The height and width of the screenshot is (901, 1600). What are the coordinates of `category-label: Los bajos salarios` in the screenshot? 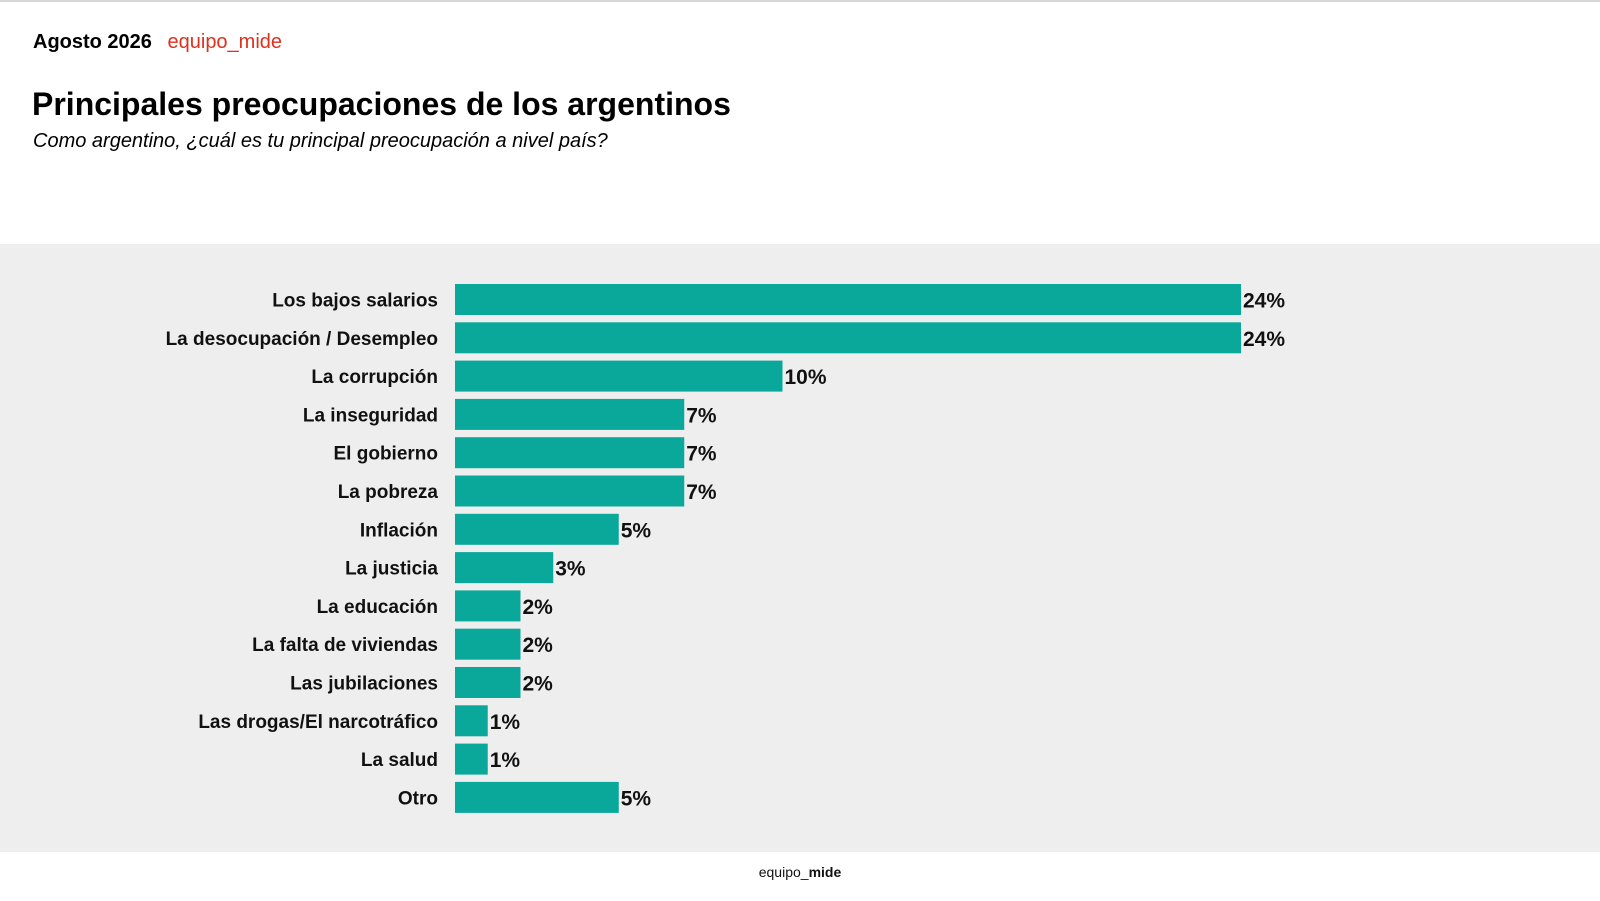 It's located at (355, 301).